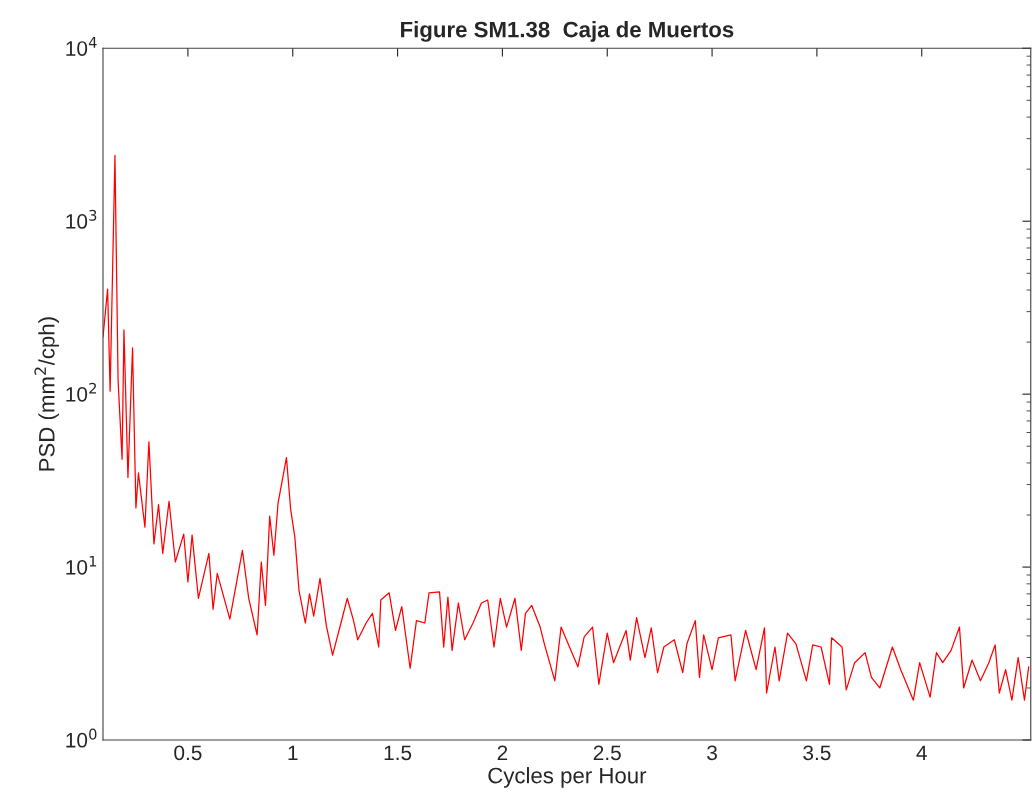 This screenshot has width=1032, height=810. What do you see at coordinates (398, 753) in the screenshot?
I see `x-tick-label: 1.5` at bounding box center [398, 753].